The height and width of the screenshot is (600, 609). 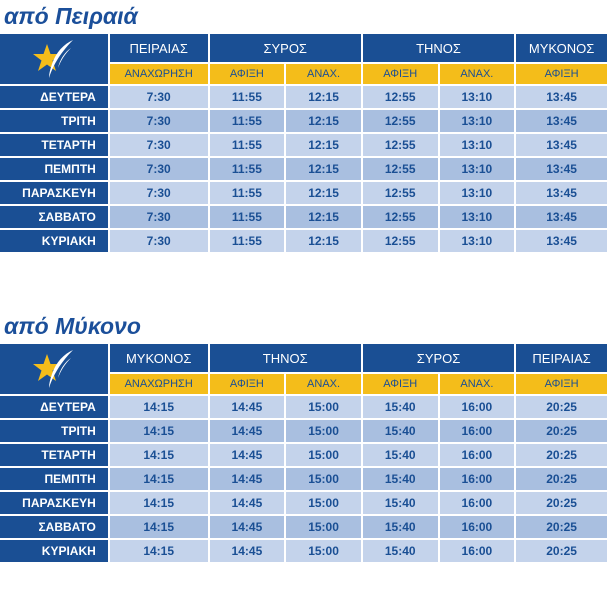 What do you see at coordinates (285, 358) in the screenshot?
I see `port-header: ΤΗΝΟΣ` at bounding box center [285, 358].